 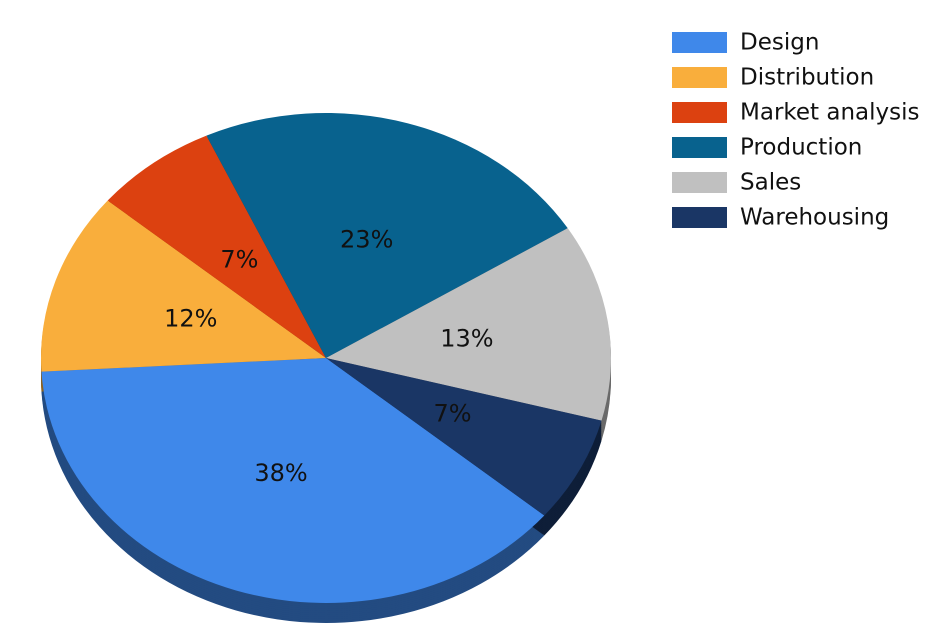 I want to click on legend-label: Market analysis, so click(x=830, y=113).